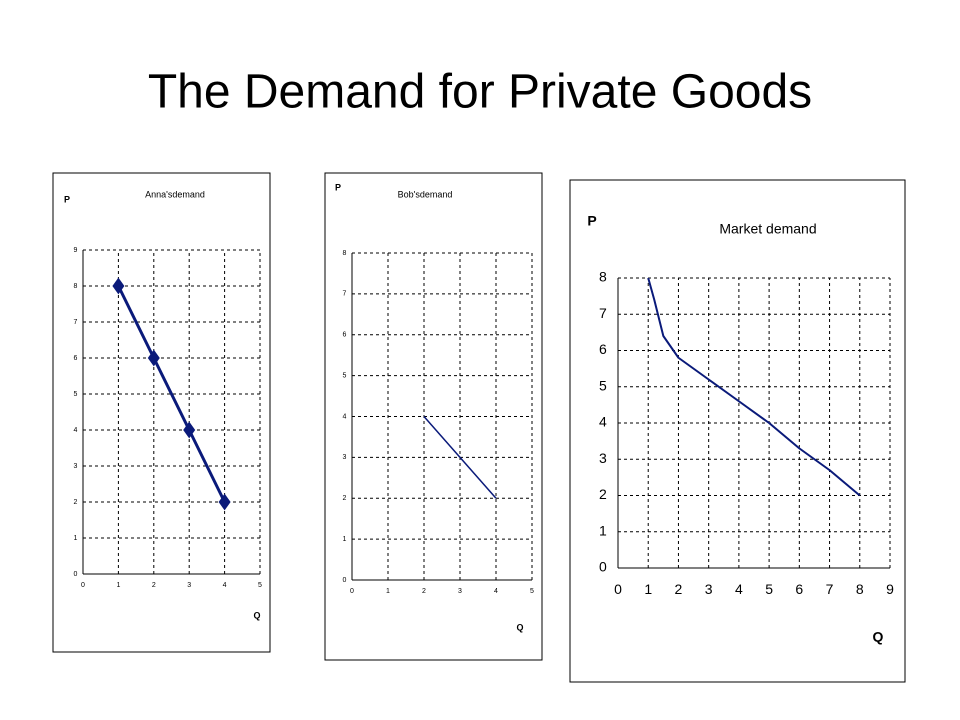 The image size is (960, 720). What do you see at coordinates (767, 229) in the screenshot?
I see `chart-title: Market demand` at bounding box center [767, 229].